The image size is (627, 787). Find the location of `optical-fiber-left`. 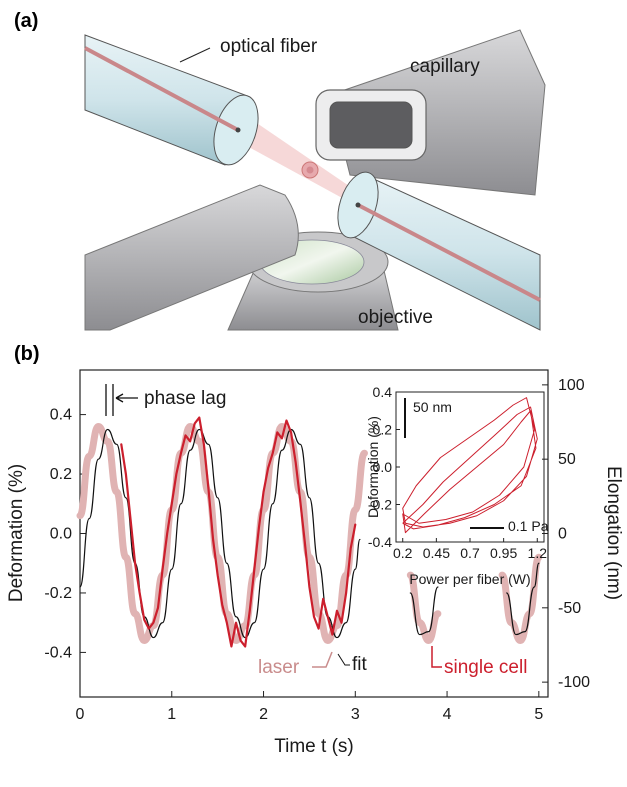

optical-fiber-left is located at coordinates (171, 100).